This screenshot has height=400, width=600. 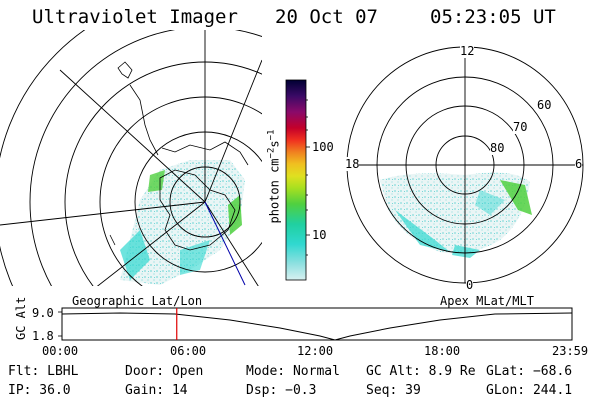 I want to click on status-dsp: Dsp: −0.3, so click(x=281, y=390).